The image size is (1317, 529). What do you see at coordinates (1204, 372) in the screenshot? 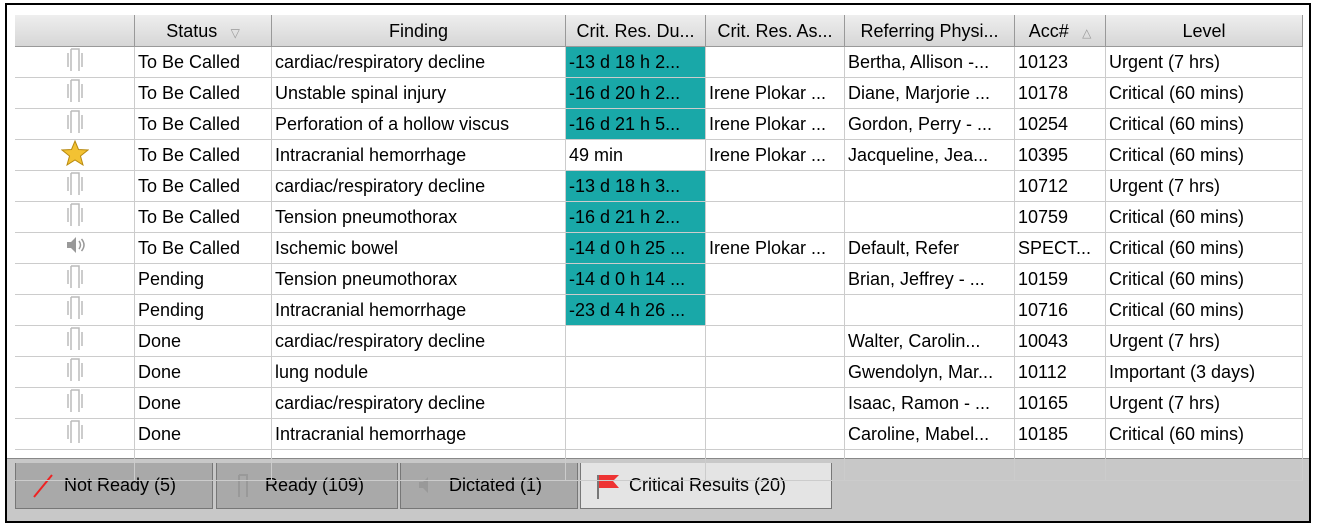
I see `table-cell: Important (3 days)` at bounding box center [1204, 372].